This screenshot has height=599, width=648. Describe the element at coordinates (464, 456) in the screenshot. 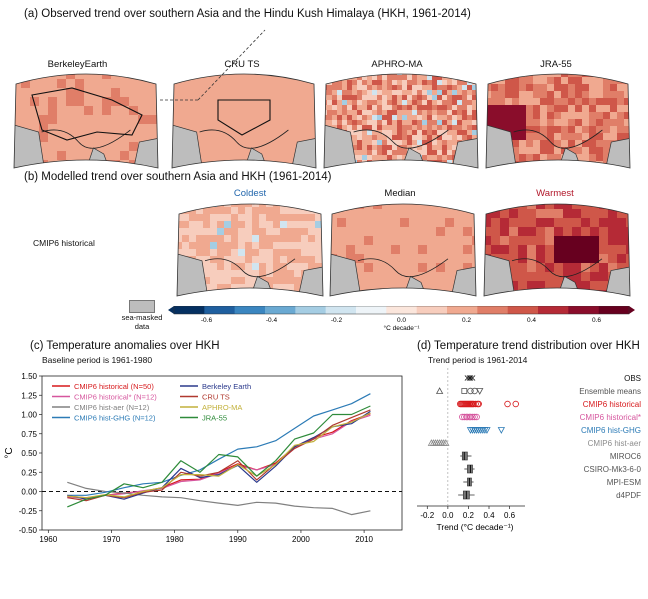

I see `box-iqr` at that location.